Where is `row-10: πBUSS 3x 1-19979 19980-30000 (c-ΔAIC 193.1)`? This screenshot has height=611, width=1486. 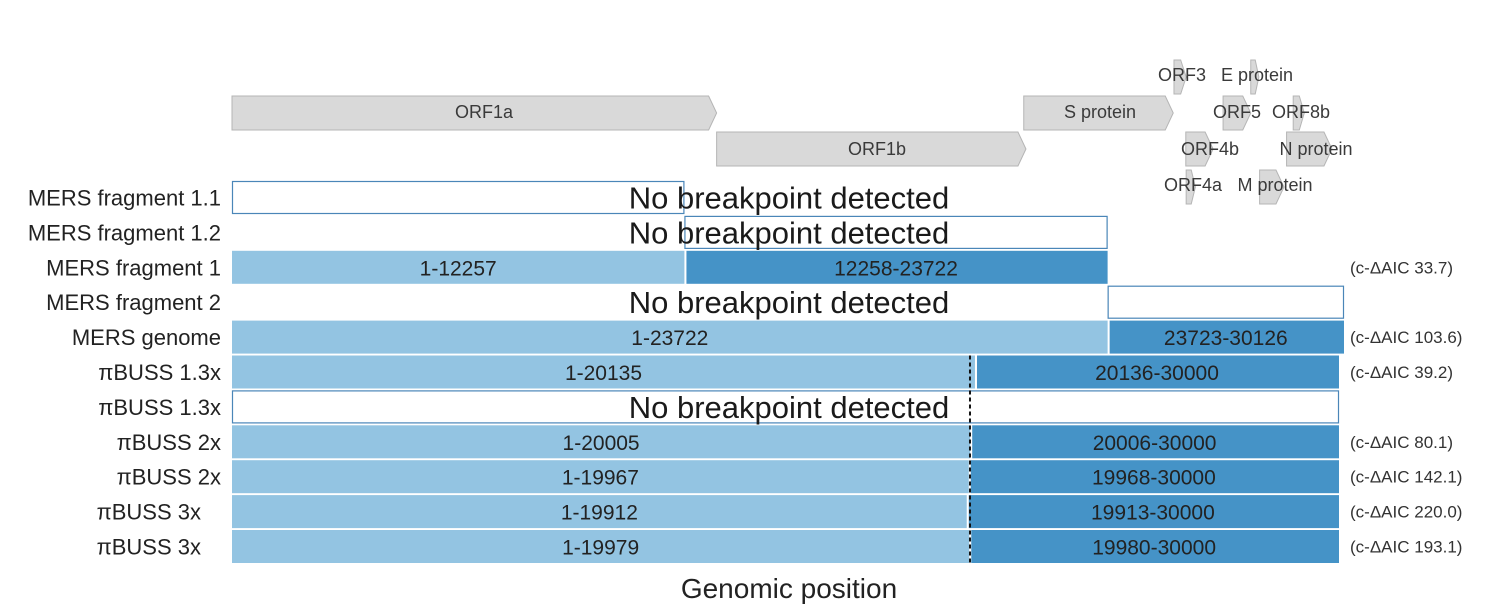 row-10: πBUSS 3x 1-19979 19980-30000 (c-ΔAIC 193.1) is located at coordinates (779, 546).